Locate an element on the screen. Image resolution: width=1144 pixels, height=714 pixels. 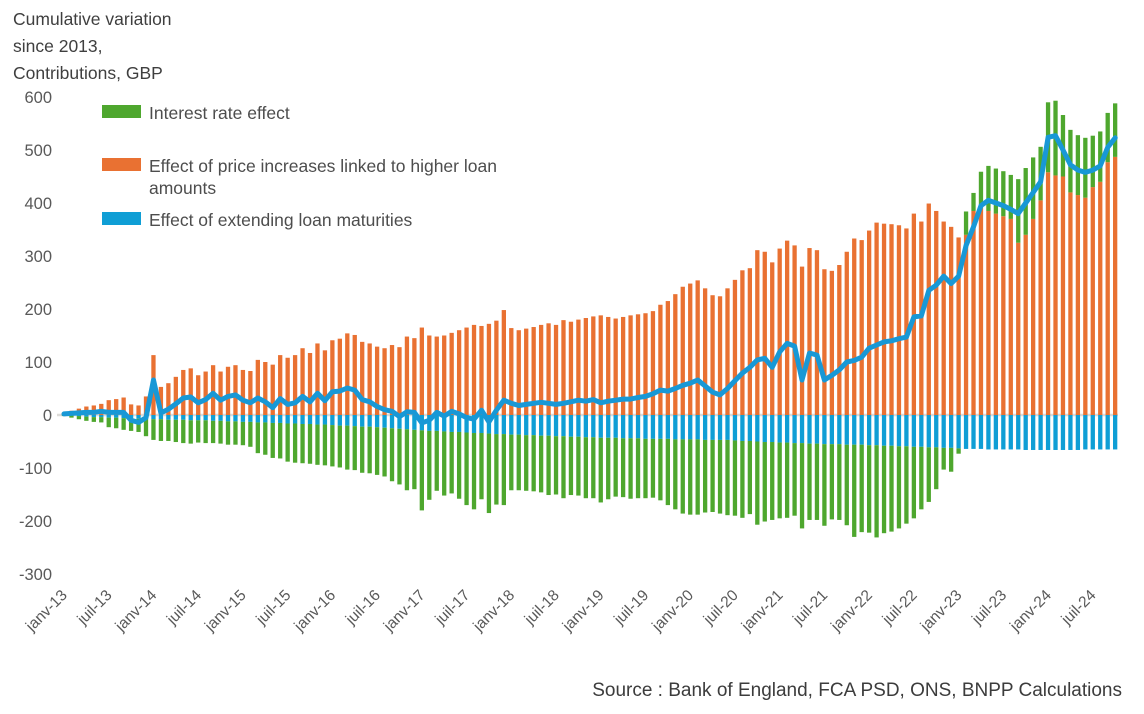
x-tick-label: juil-15 is located at coordinates (274, 608).